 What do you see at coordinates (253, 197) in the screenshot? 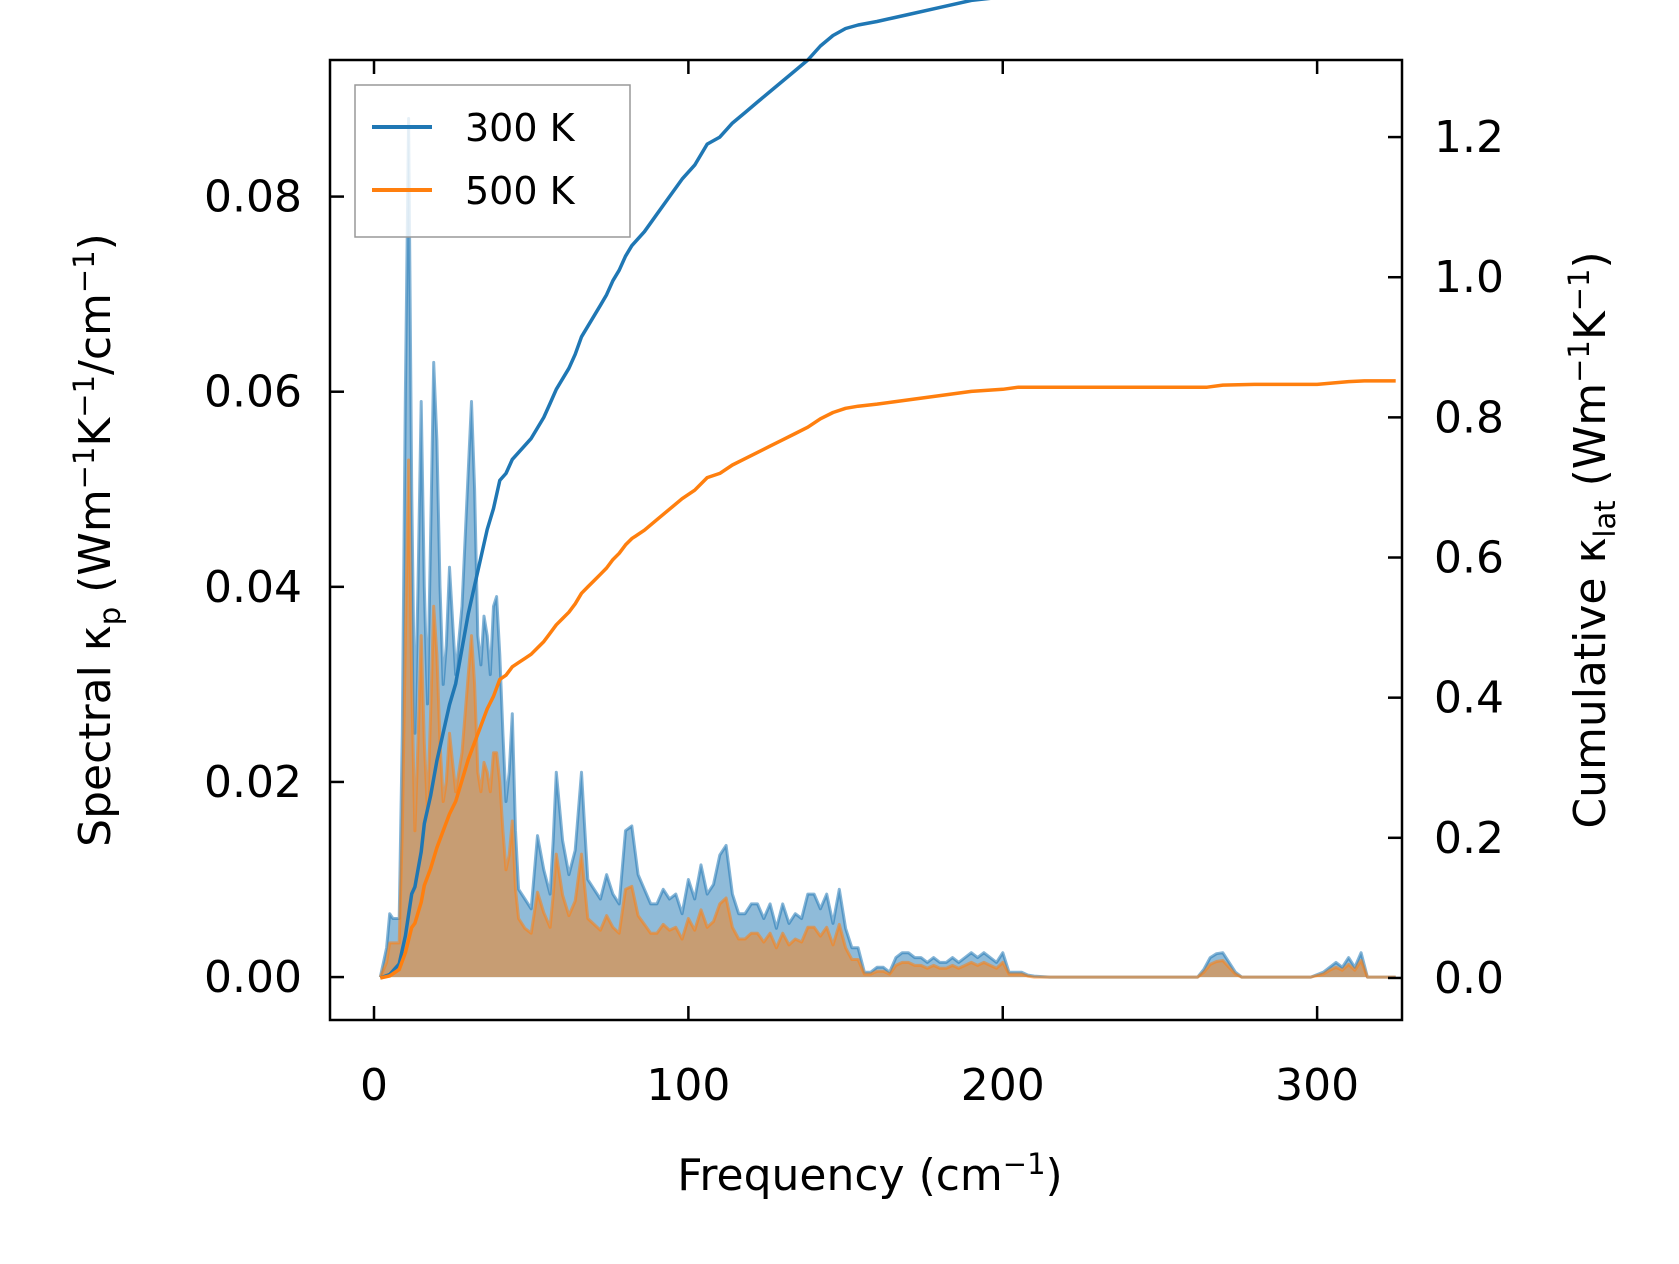
I see `y-left-tick-label: 0.08` at bounding box center [253, 197].